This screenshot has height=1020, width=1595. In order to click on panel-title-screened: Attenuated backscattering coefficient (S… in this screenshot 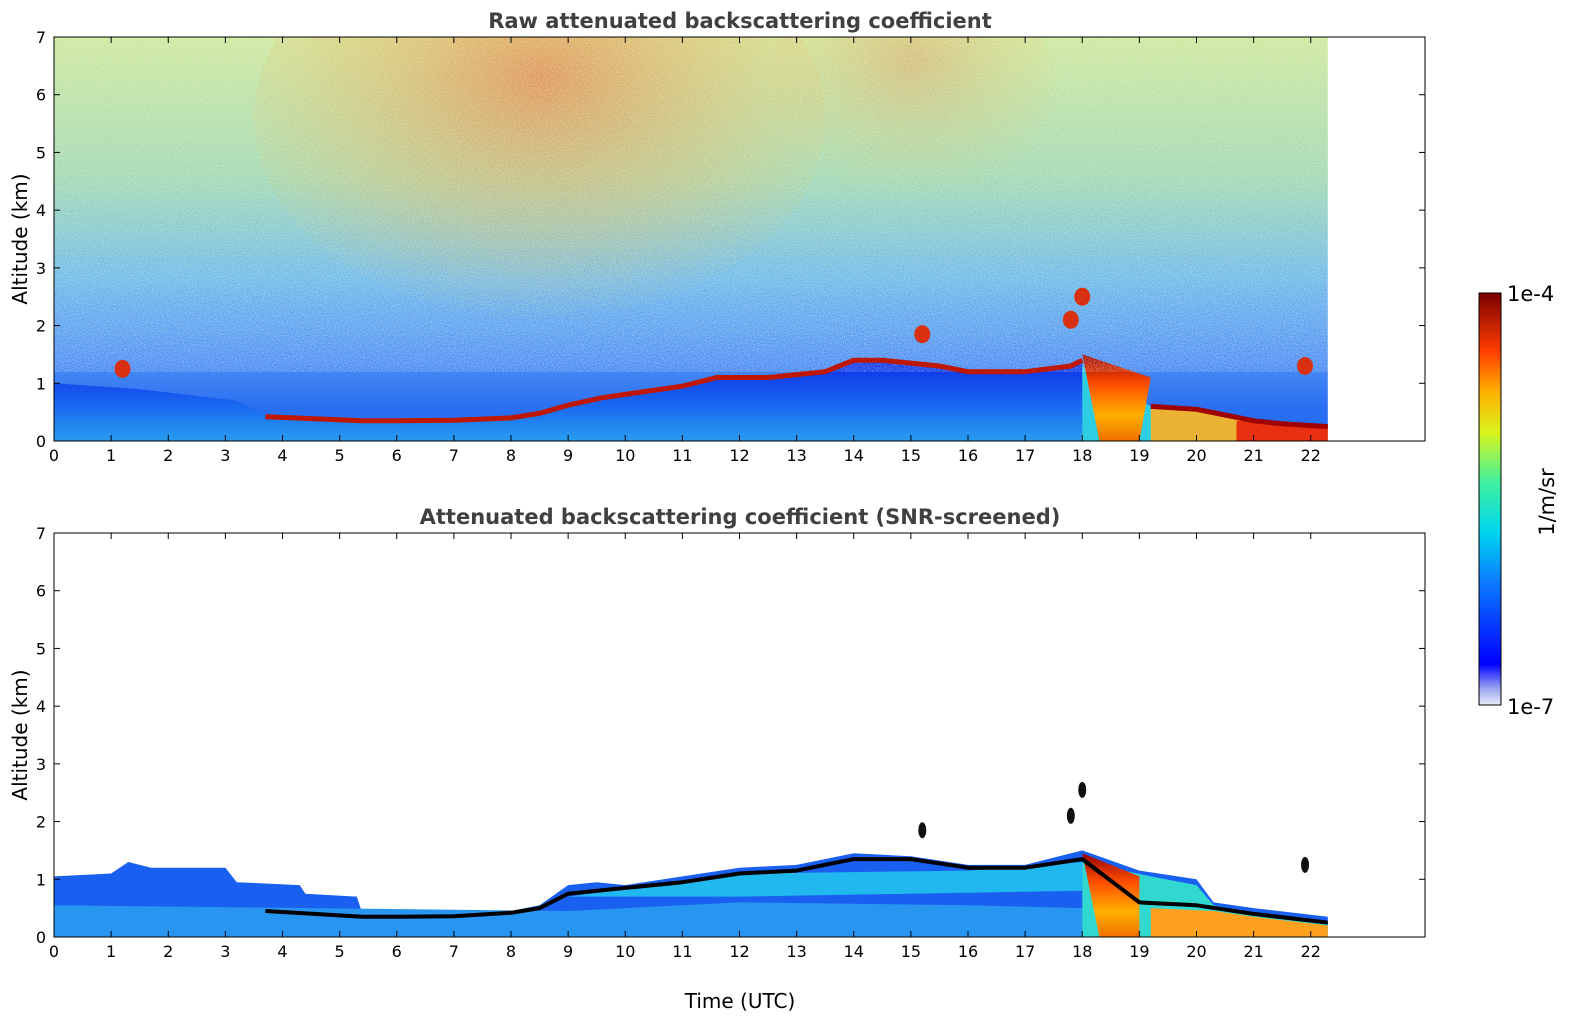, I will do `click(740, 517)`.